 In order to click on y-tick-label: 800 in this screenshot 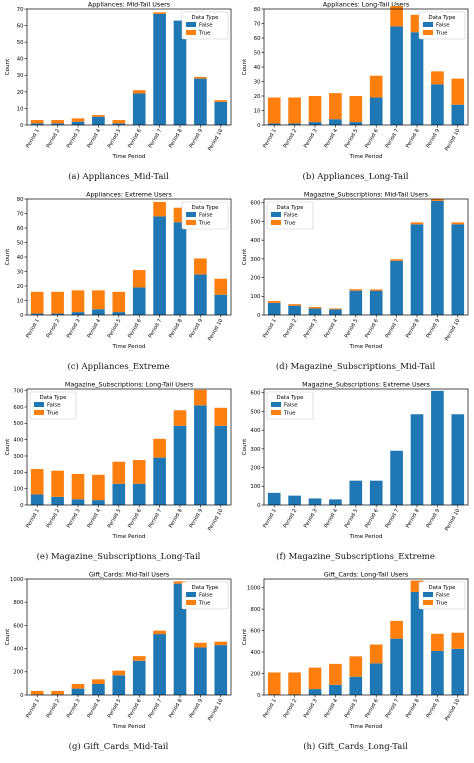, I will do `click(255, 610)`.